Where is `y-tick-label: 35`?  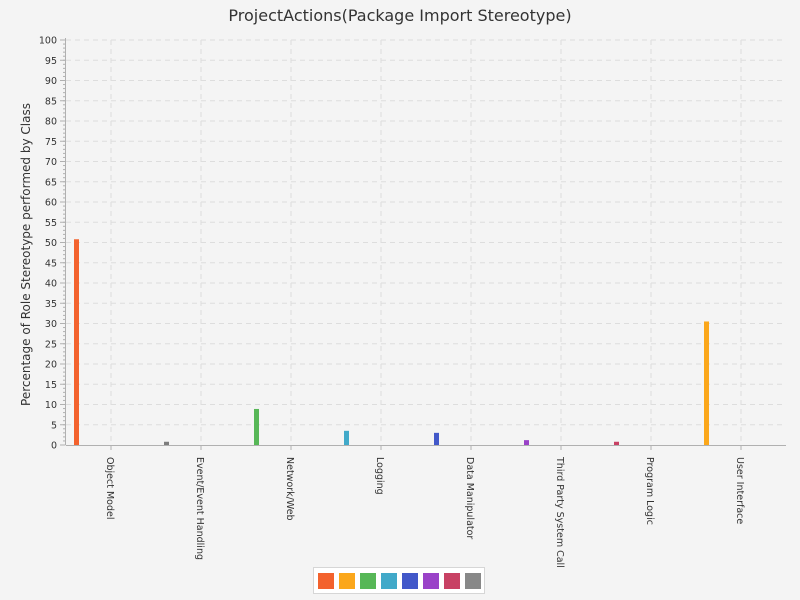 y-tick-label: 35 is located at coordinates (51, 304).